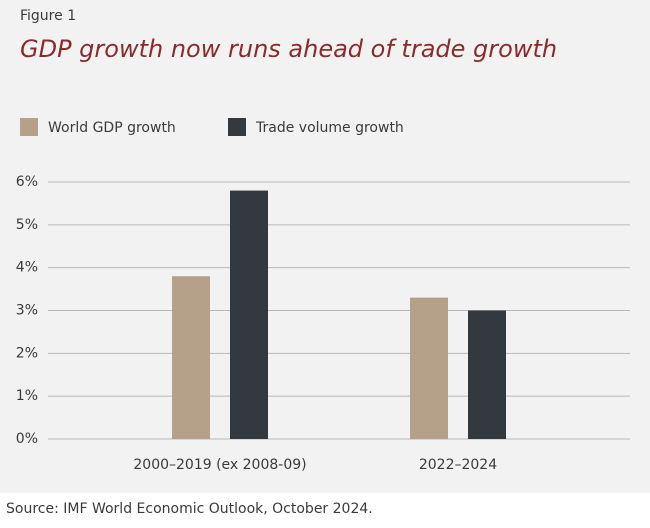 The height and width of the screenshot is (528, 650). I want to click on y-tick-label: 0%, so click(27, 439).